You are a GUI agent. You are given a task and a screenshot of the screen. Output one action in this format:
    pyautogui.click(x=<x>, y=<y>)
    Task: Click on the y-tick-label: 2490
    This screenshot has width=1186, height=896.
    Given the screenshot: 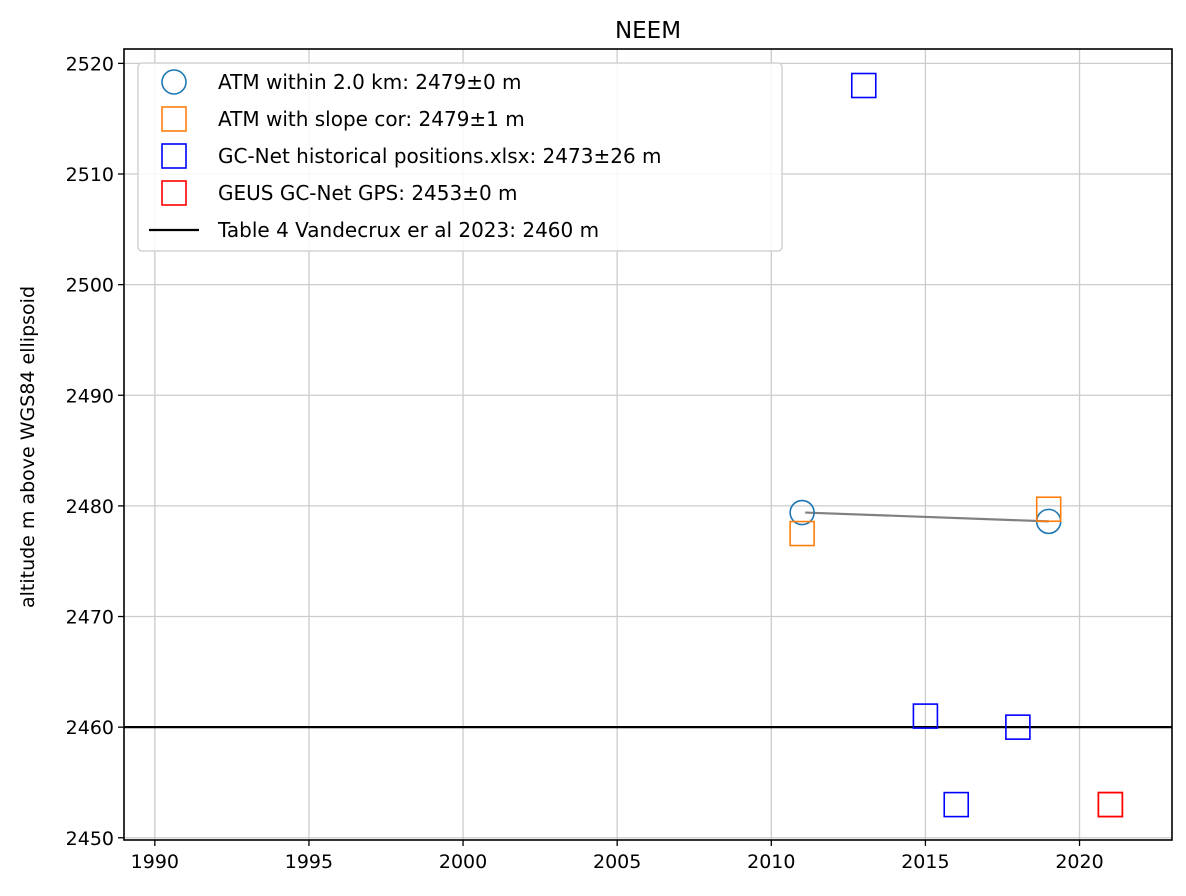 What is the action you would take?
    pyautogui.click(x=90, y=396)
    